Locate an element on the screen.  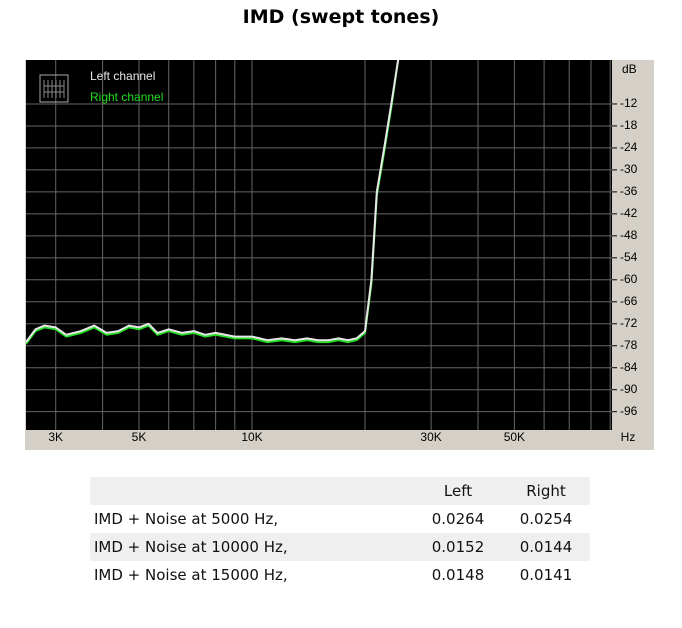
y-tick-label: -30 is located at coordinates (629, 169).